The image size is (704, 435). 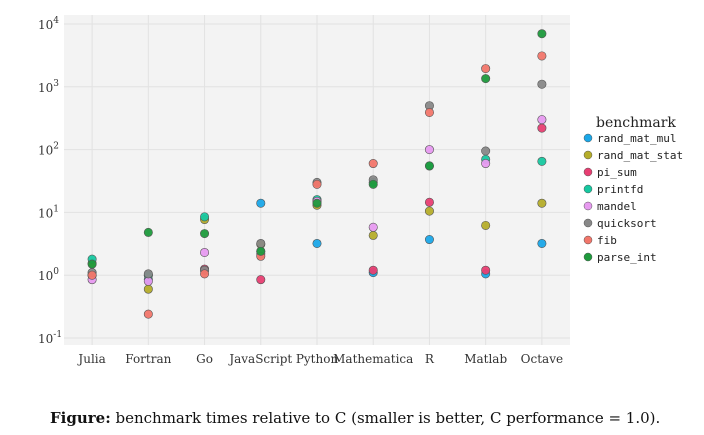 What do you see at coordinates (588, 206) in the screenshot?
I see `legend-marker-mandel` at bounding box center [588, 206].